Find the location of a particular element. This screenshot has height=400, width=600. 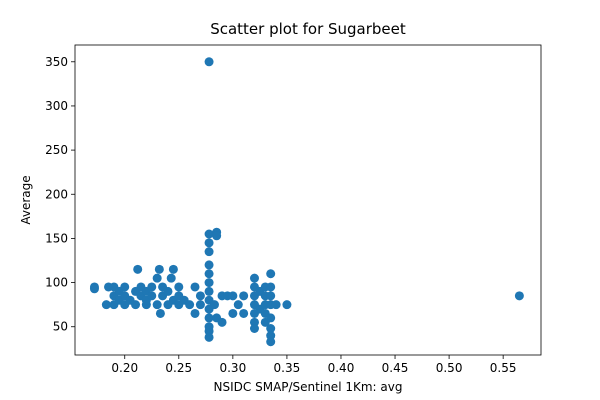

y-tick-label: 50 is located at coordinates (60, 327).